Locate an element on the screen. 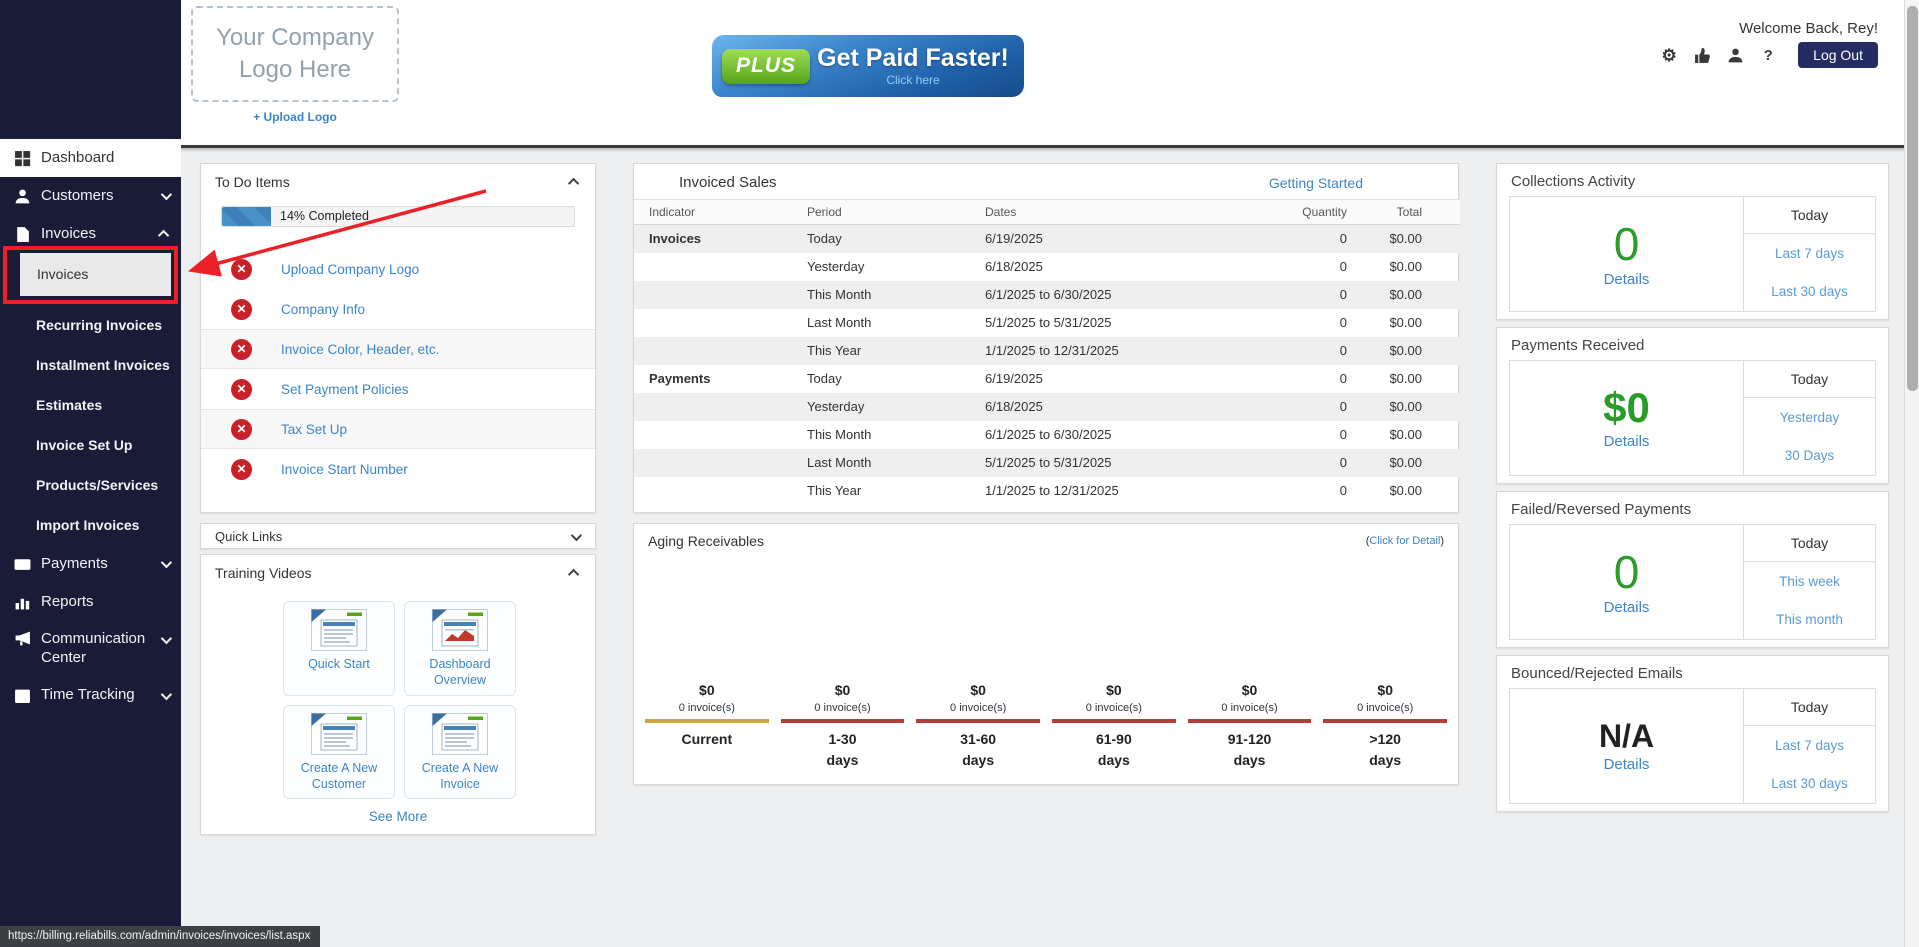 The image size is (1919, 947). sidebar-item-time-tracking: Time Tracking is located at coordinates (90, 696).